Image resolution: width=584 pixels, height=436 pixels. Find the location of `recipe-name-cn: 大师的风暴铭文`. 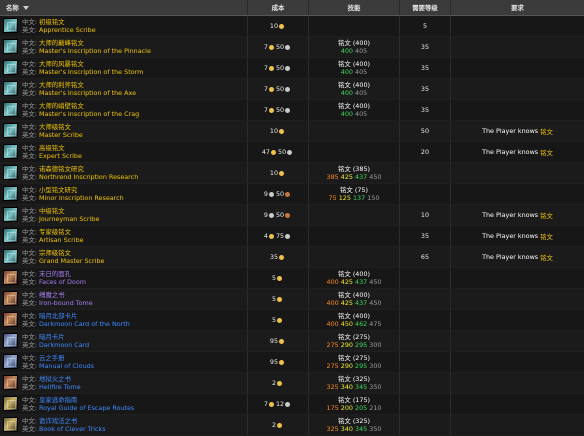

recipe-name-cn: 大师的风暴铭文 is located at coordinates (61, 64).